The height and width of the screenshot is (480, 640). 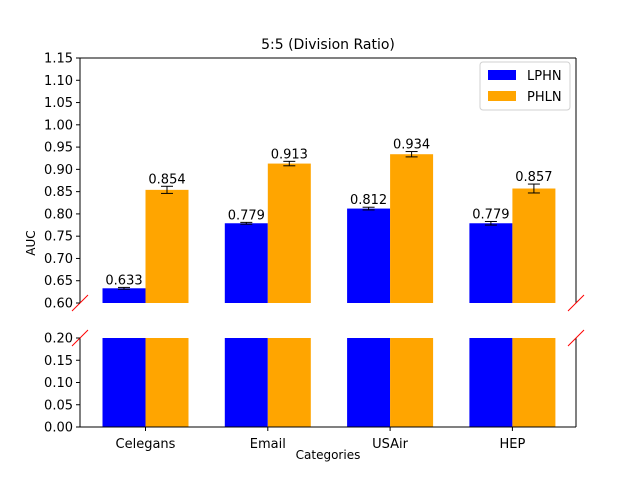 What do you see at coordinates (512, 444) in the screenshot?
I see `x-tick-label: HEP` at bounding box center [512, 444].